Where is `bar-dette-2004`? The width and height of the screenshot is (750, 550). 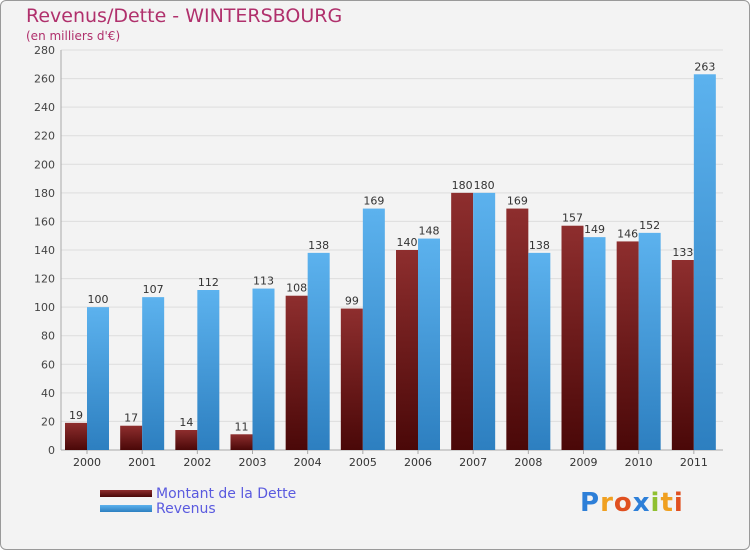 bar-dette-2004 is located at coordinates (296, 372).